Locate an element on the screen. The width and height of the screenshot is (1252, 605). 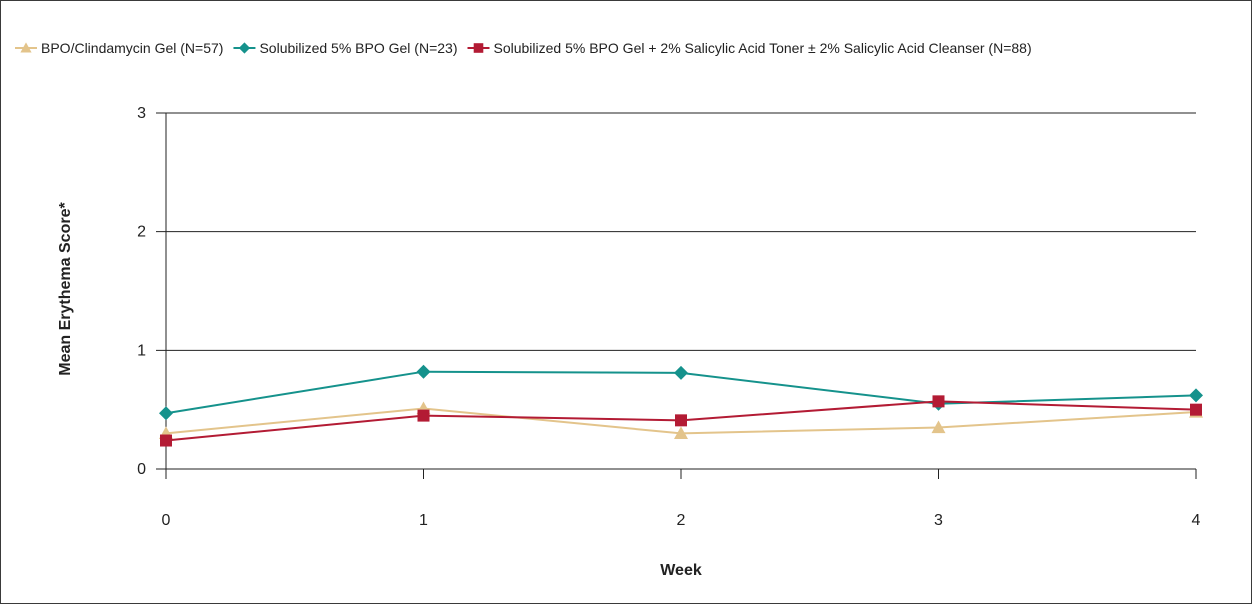
series-diamond is located at coordinates (681, 392).